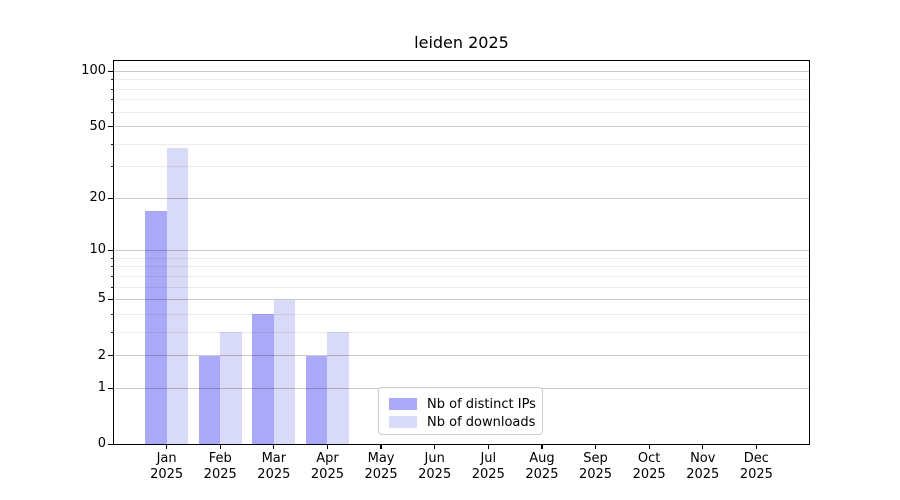  I want to click on x-tick-label-jun: Jun 2025, so click(435, 467).